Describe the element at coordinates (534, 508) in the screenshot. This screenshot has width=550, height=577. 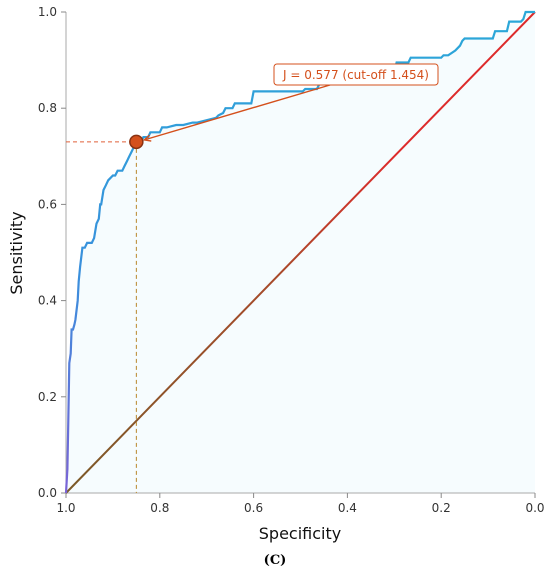
I see `x-tick-label: 0.0` at that location.